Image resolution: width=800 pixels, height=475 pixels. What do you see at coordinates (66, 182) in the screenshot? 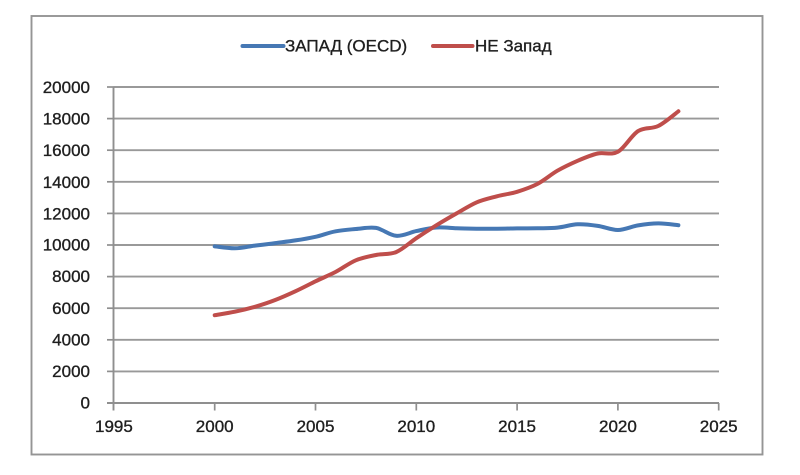
I see `svg-text: 14000` at bounding box center [66, 182].